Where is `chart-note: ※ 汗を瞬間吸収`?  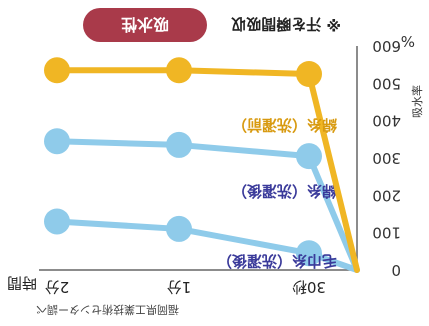 chart-note: ※ 汗を瞬間吸収 is located at coordinates (285, 24).